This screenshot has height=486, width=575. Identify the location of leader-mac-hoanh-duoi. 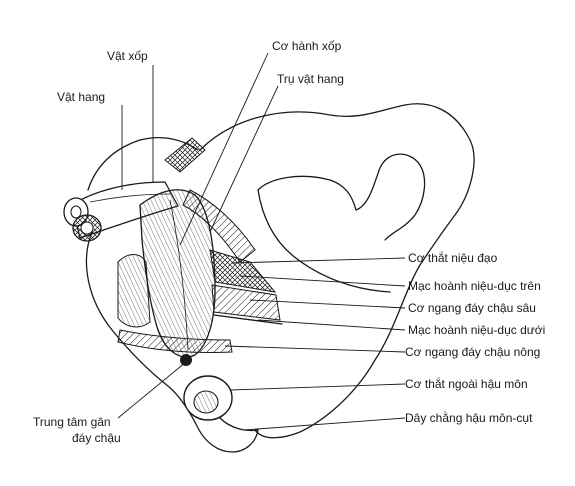
(331, 325).